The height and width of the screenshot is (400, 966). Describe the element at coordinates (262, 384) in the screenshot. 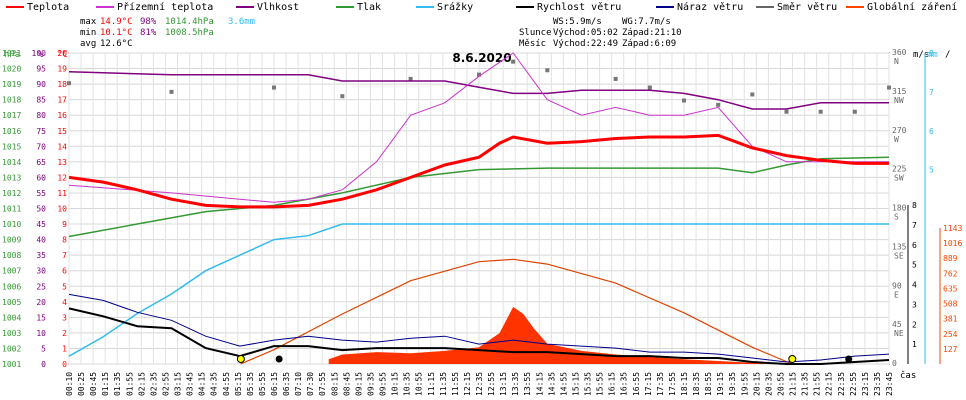

I see `tick-time: 05:55` at that location.